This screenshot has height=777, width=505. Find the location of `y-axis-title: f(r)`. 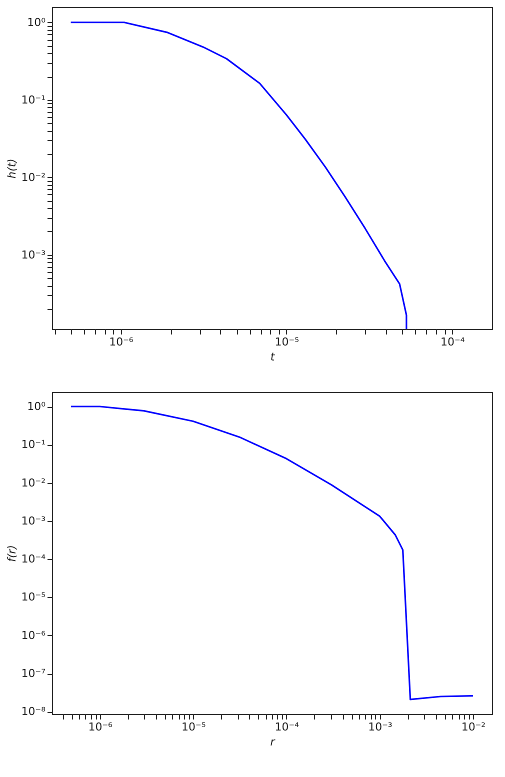

y-axis-title: f(r) is located at coordinates (11, 553).